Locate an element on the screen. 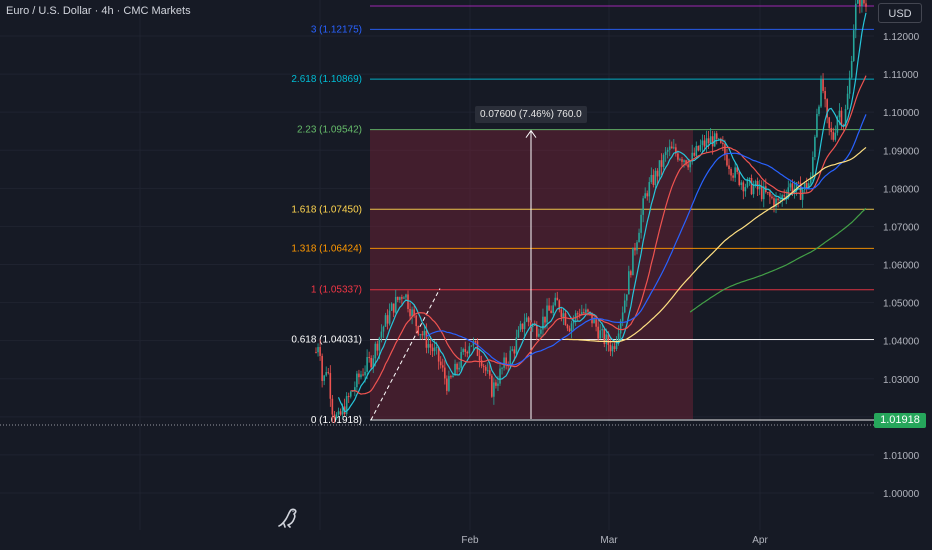  fib-label: 2.23 (1.09542) is located at coordinates (329, 130).